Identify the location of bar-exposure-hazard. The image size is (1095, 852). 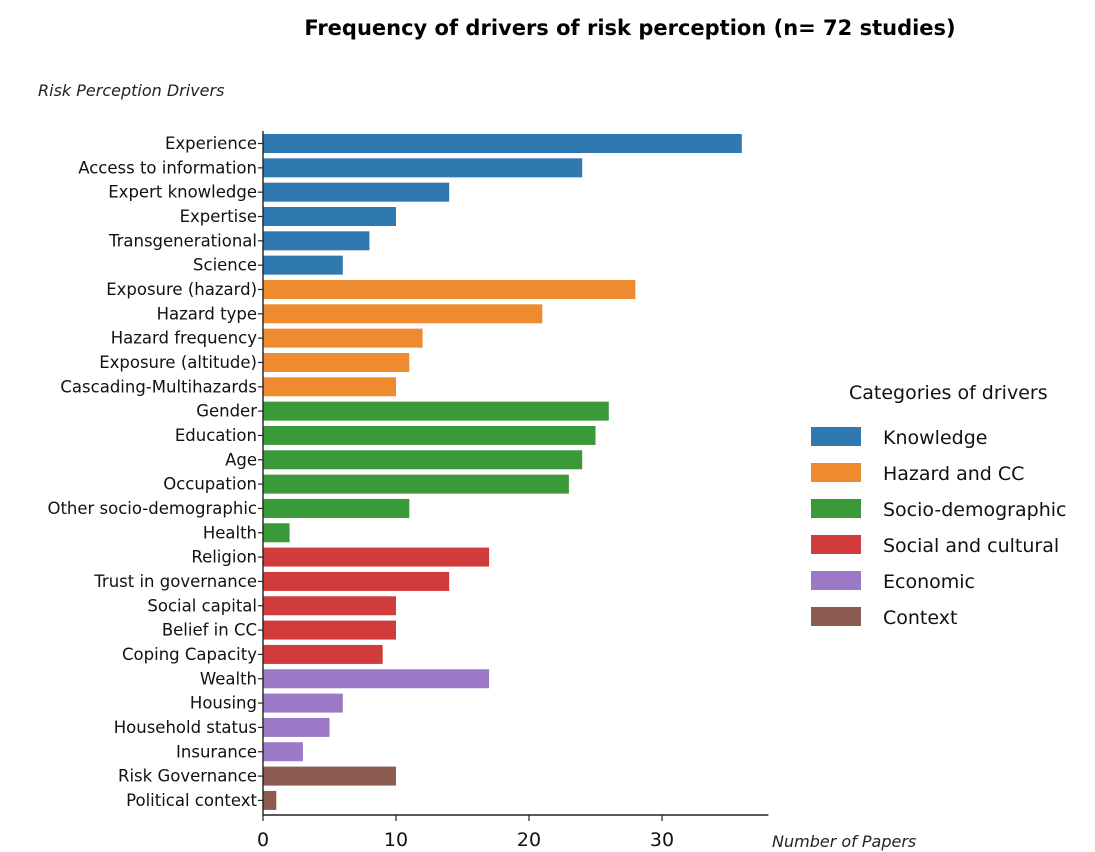
(449, 289).